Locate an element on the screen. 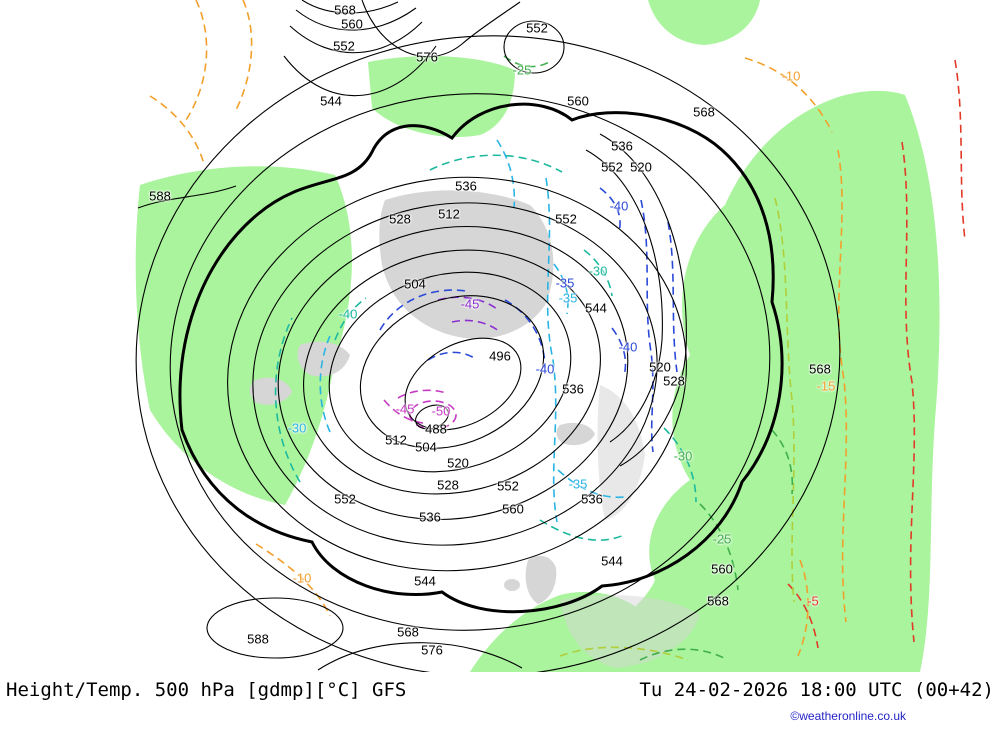  isotherm-blue is located at coordinates (528, 320).